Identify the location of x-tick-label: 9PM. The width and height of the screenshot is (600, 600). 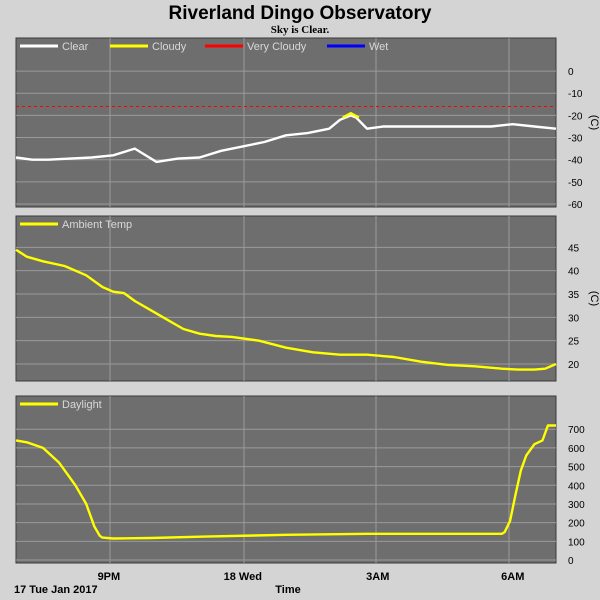
(109, 577).